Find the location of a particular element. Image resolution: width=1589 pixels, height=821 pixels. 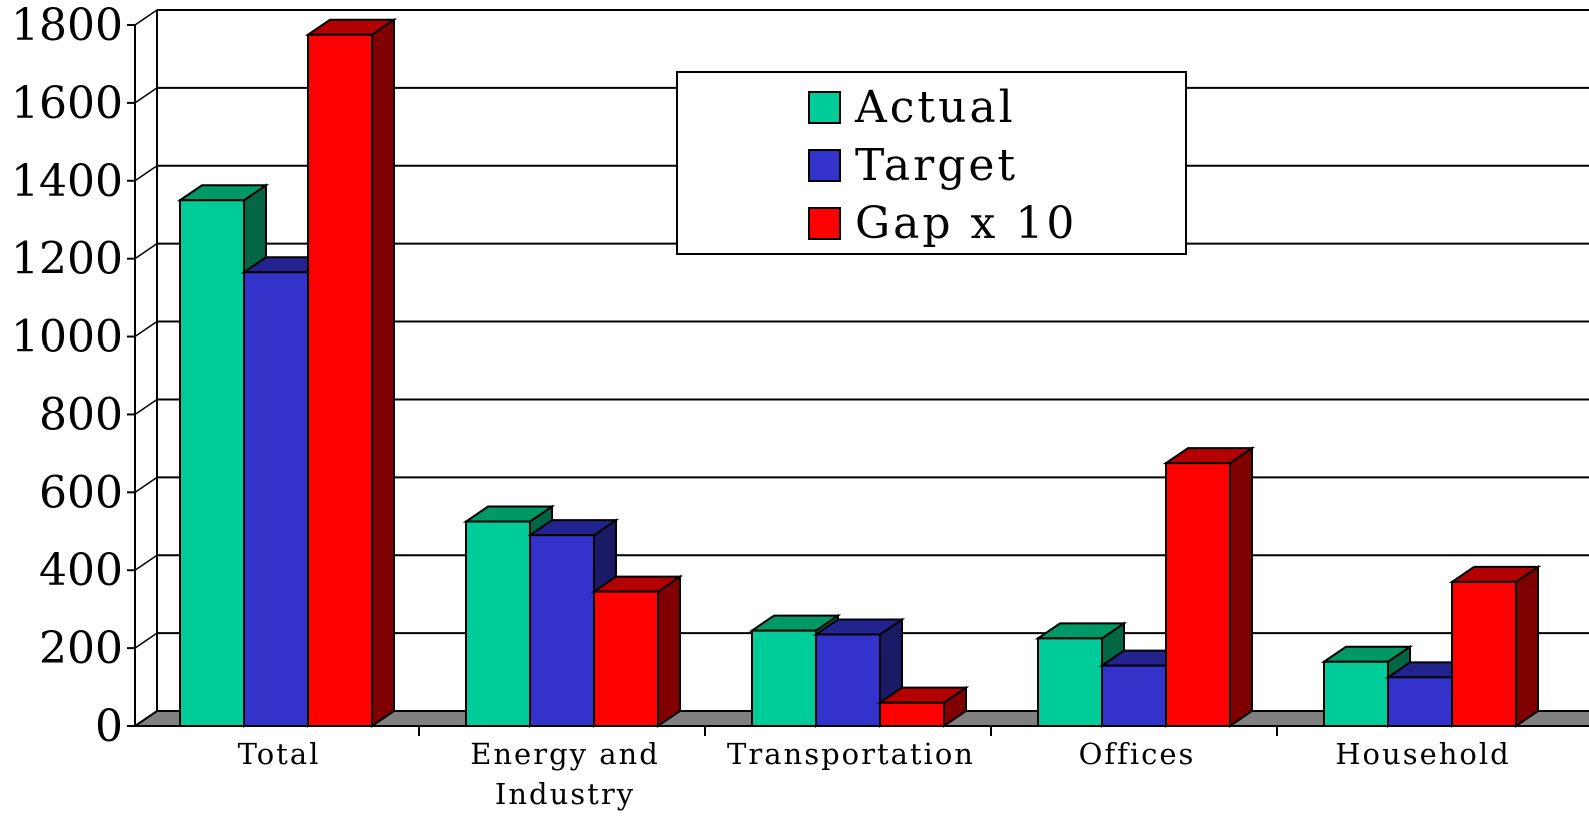

bar-actual-energy-and-industry is located at coordinates (498, 624).